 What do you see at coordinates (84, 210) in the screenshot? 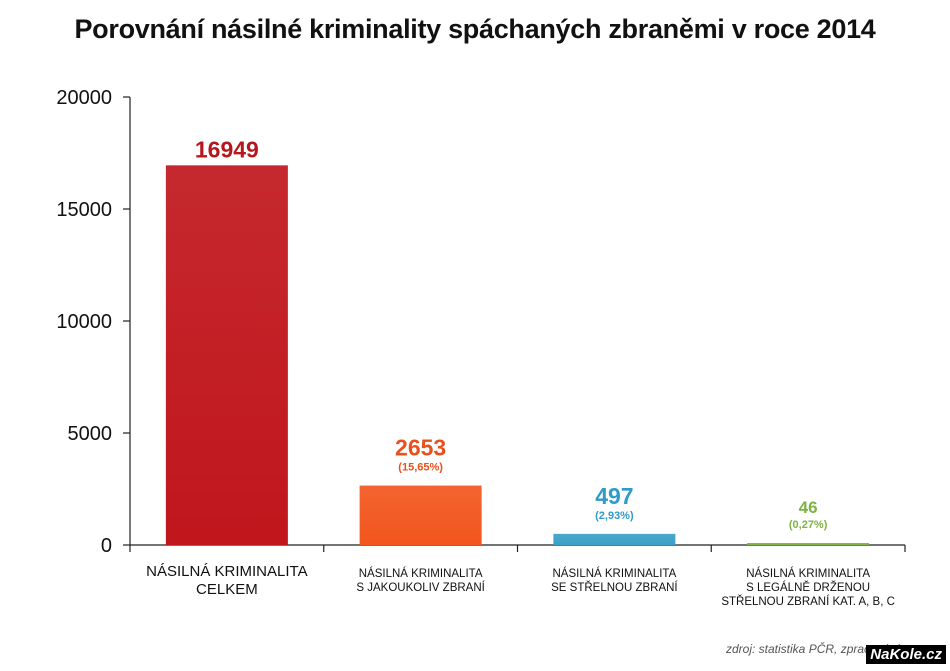
I see `y-tick-label: 15000` at bounding box center [84, 210].